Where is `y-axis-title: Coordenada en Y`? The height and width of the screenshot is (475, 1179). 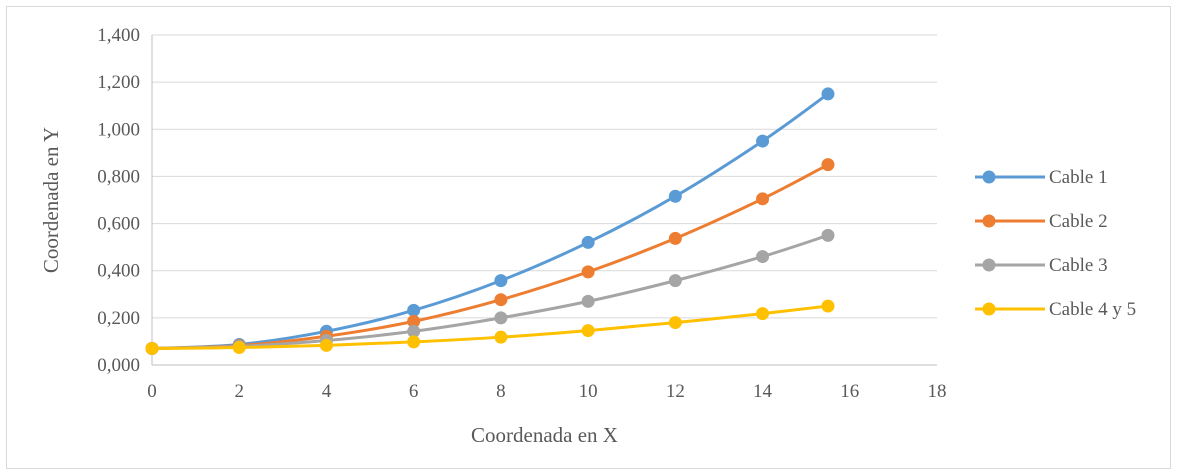
y-axis-title: Coordenada en Y is located at coordinates (51, 200).